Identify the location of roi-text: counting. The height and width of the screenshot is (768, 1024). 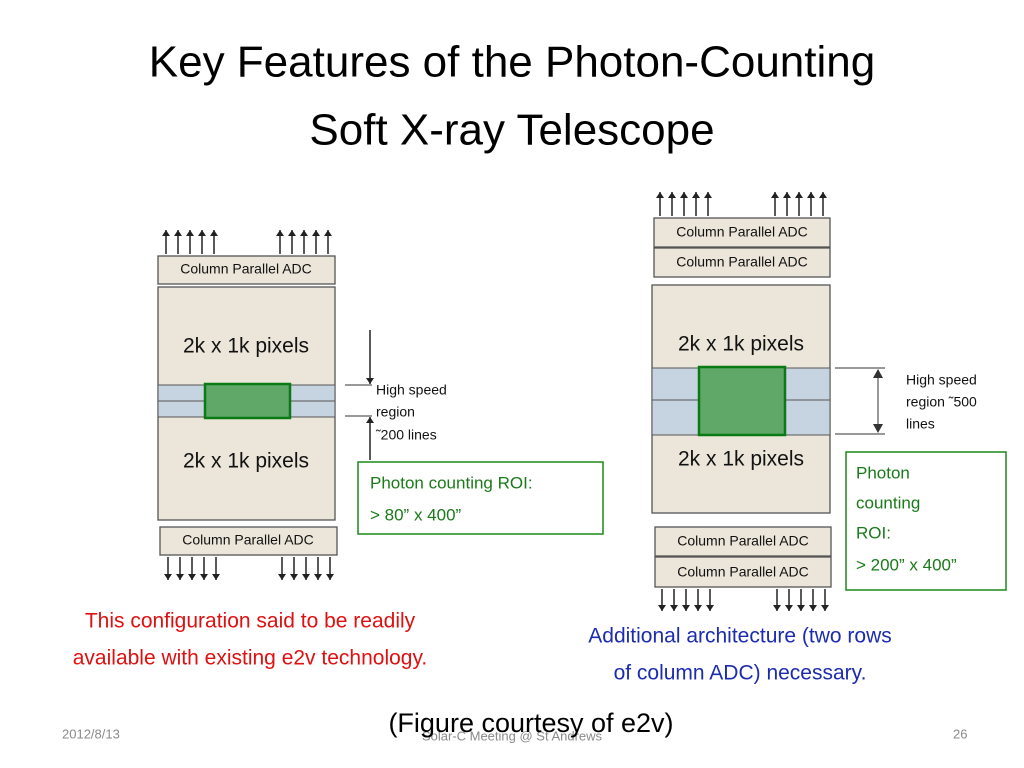
(888, 502).